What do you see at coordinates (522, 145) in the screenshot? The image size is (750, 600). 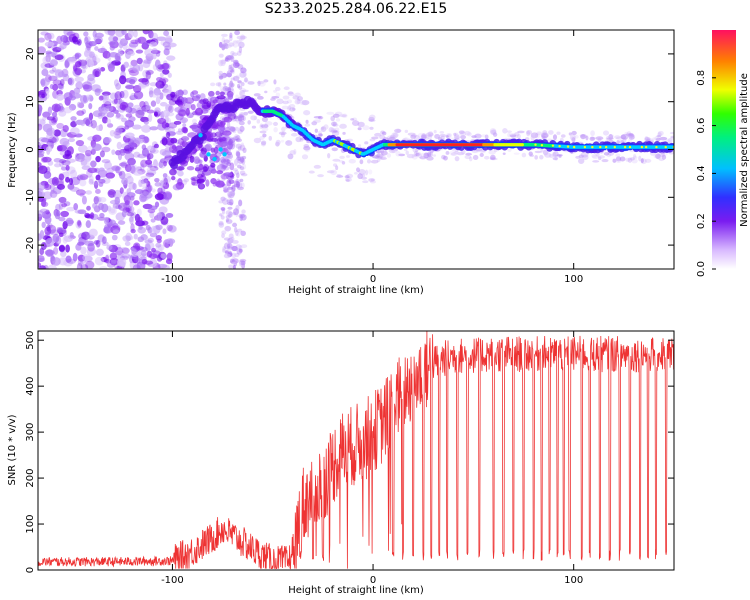 I see `spectrogram-ridge-peak` at bounding box center [522, 145].